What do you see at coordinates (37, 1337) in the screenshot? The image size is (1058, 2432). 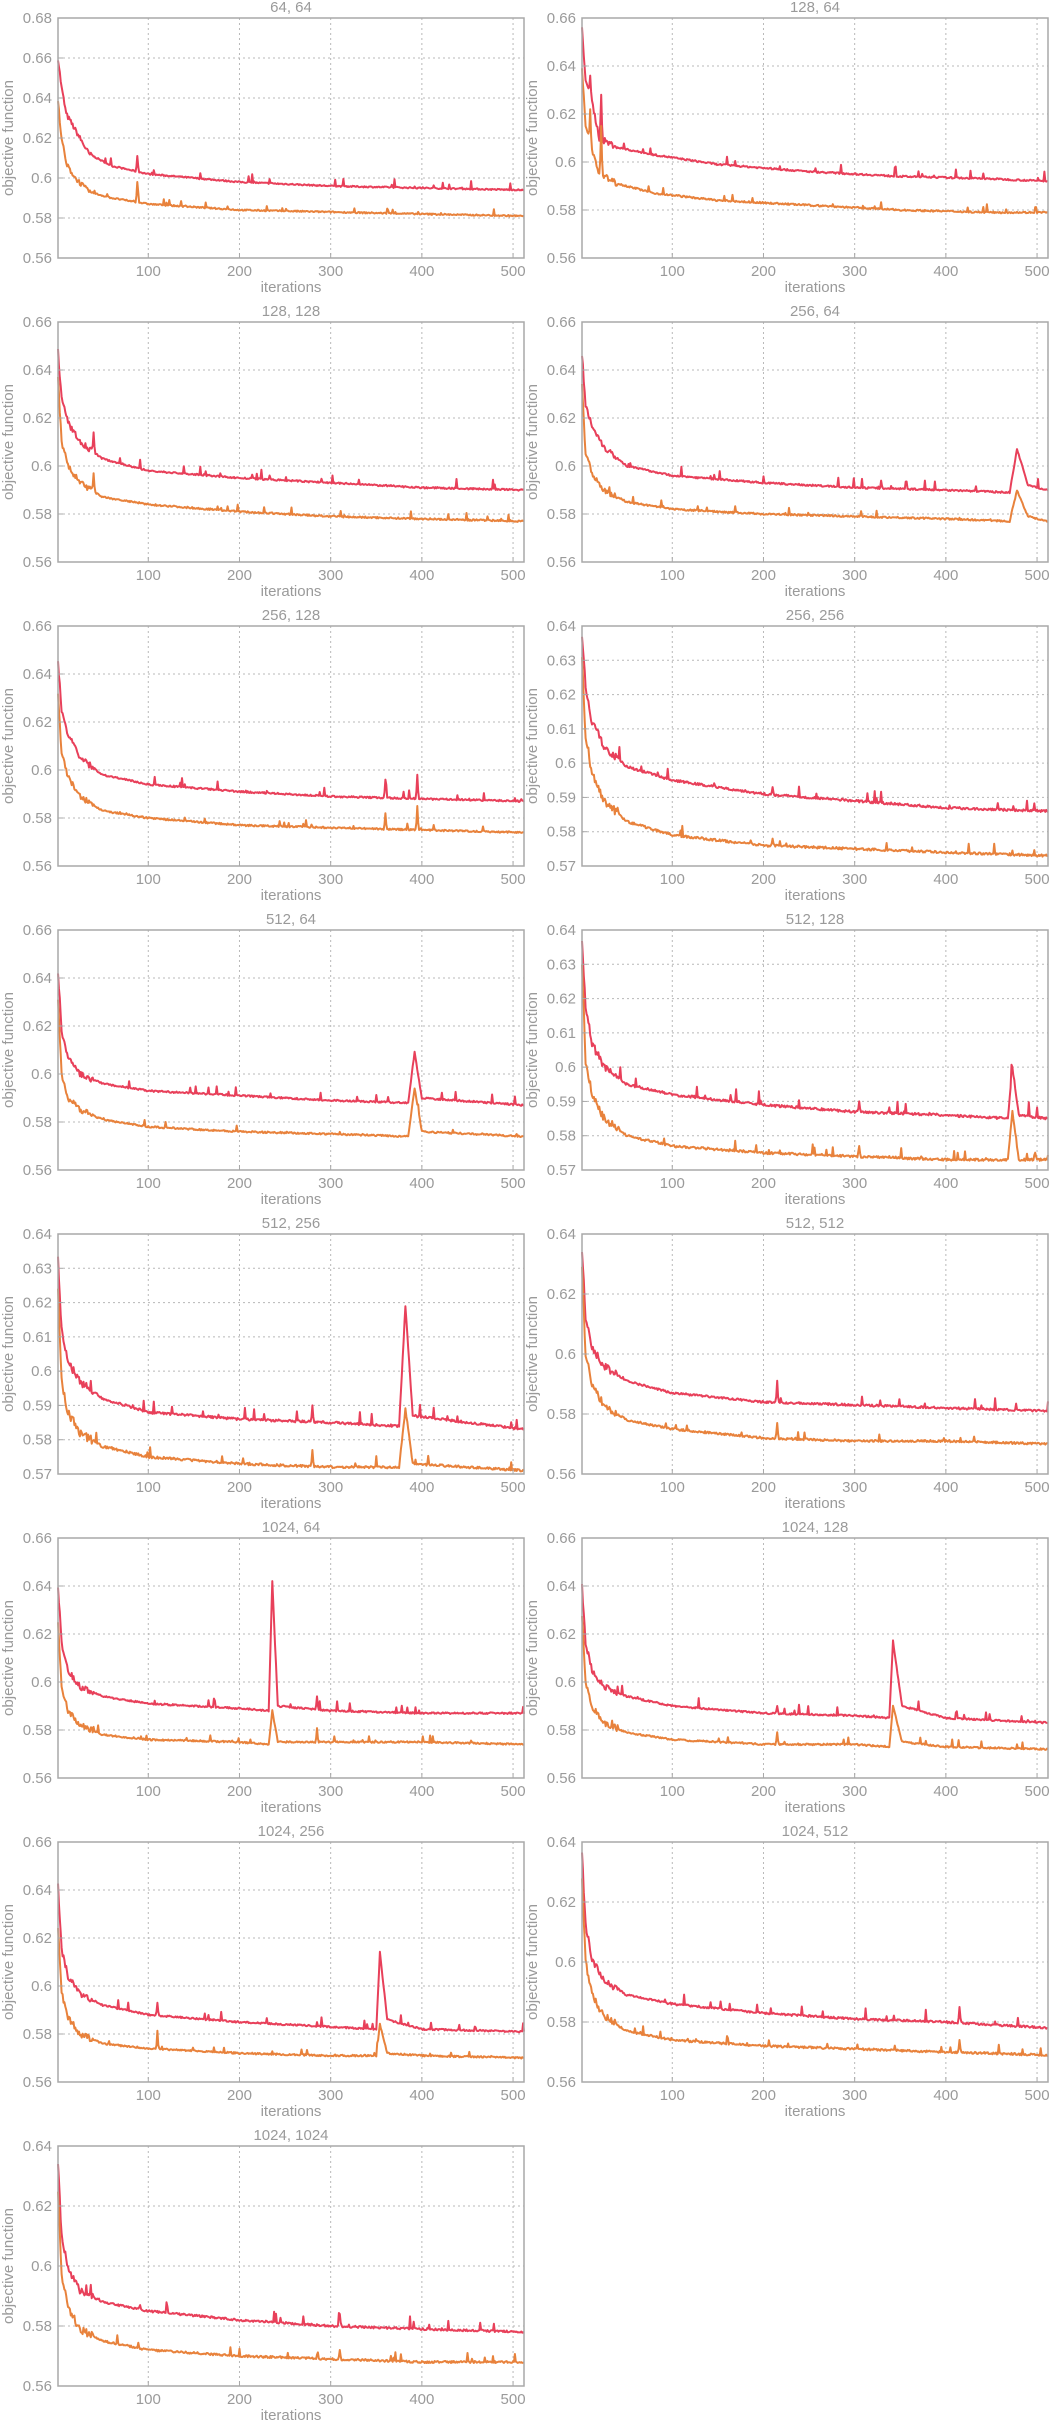 I see `y-tick-label: 0.61` at bounding box center [37, 1337].